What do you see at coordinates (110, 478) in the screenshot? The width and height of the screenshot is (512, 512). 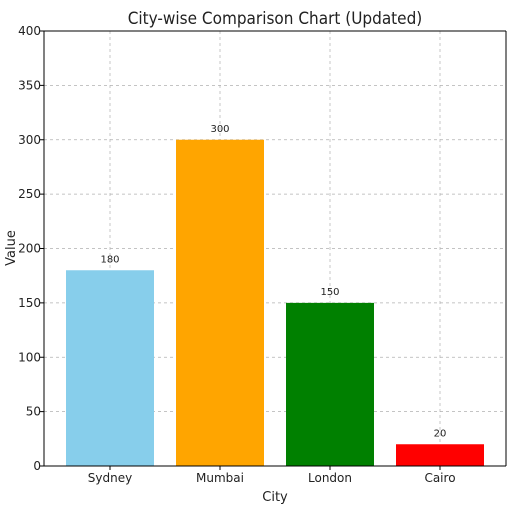 I see `x-tick-label-sydney: Sydney` at bounding box center [110, 478].